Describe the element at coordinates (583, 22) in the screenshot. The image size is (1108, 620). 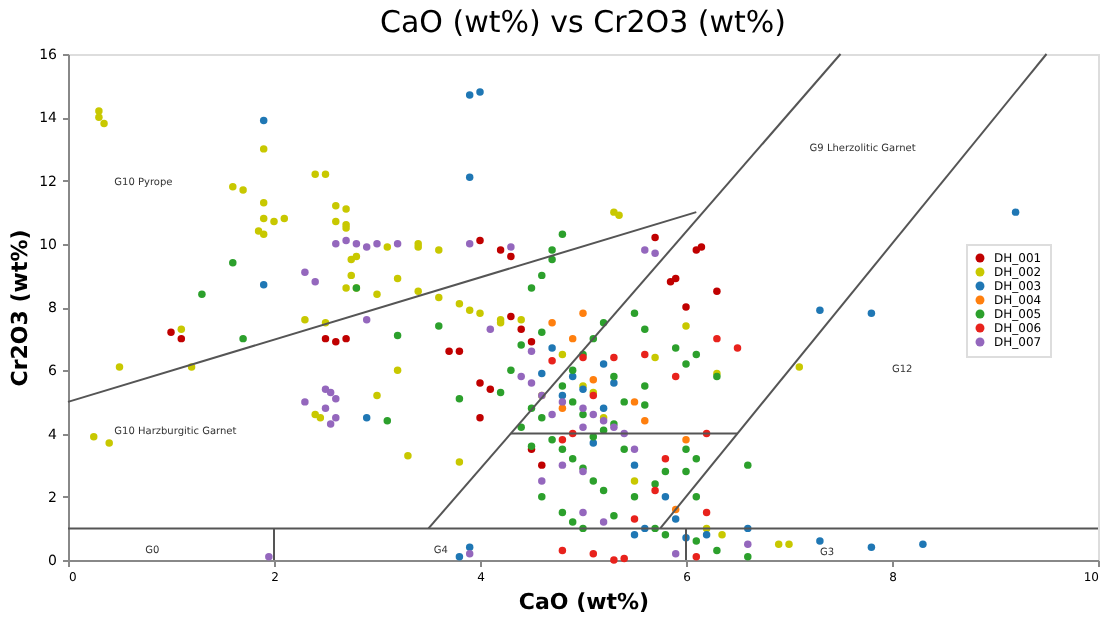
I see `chart-title: CaO (wt%) vs Cr2O3 (wt%)` at that location.